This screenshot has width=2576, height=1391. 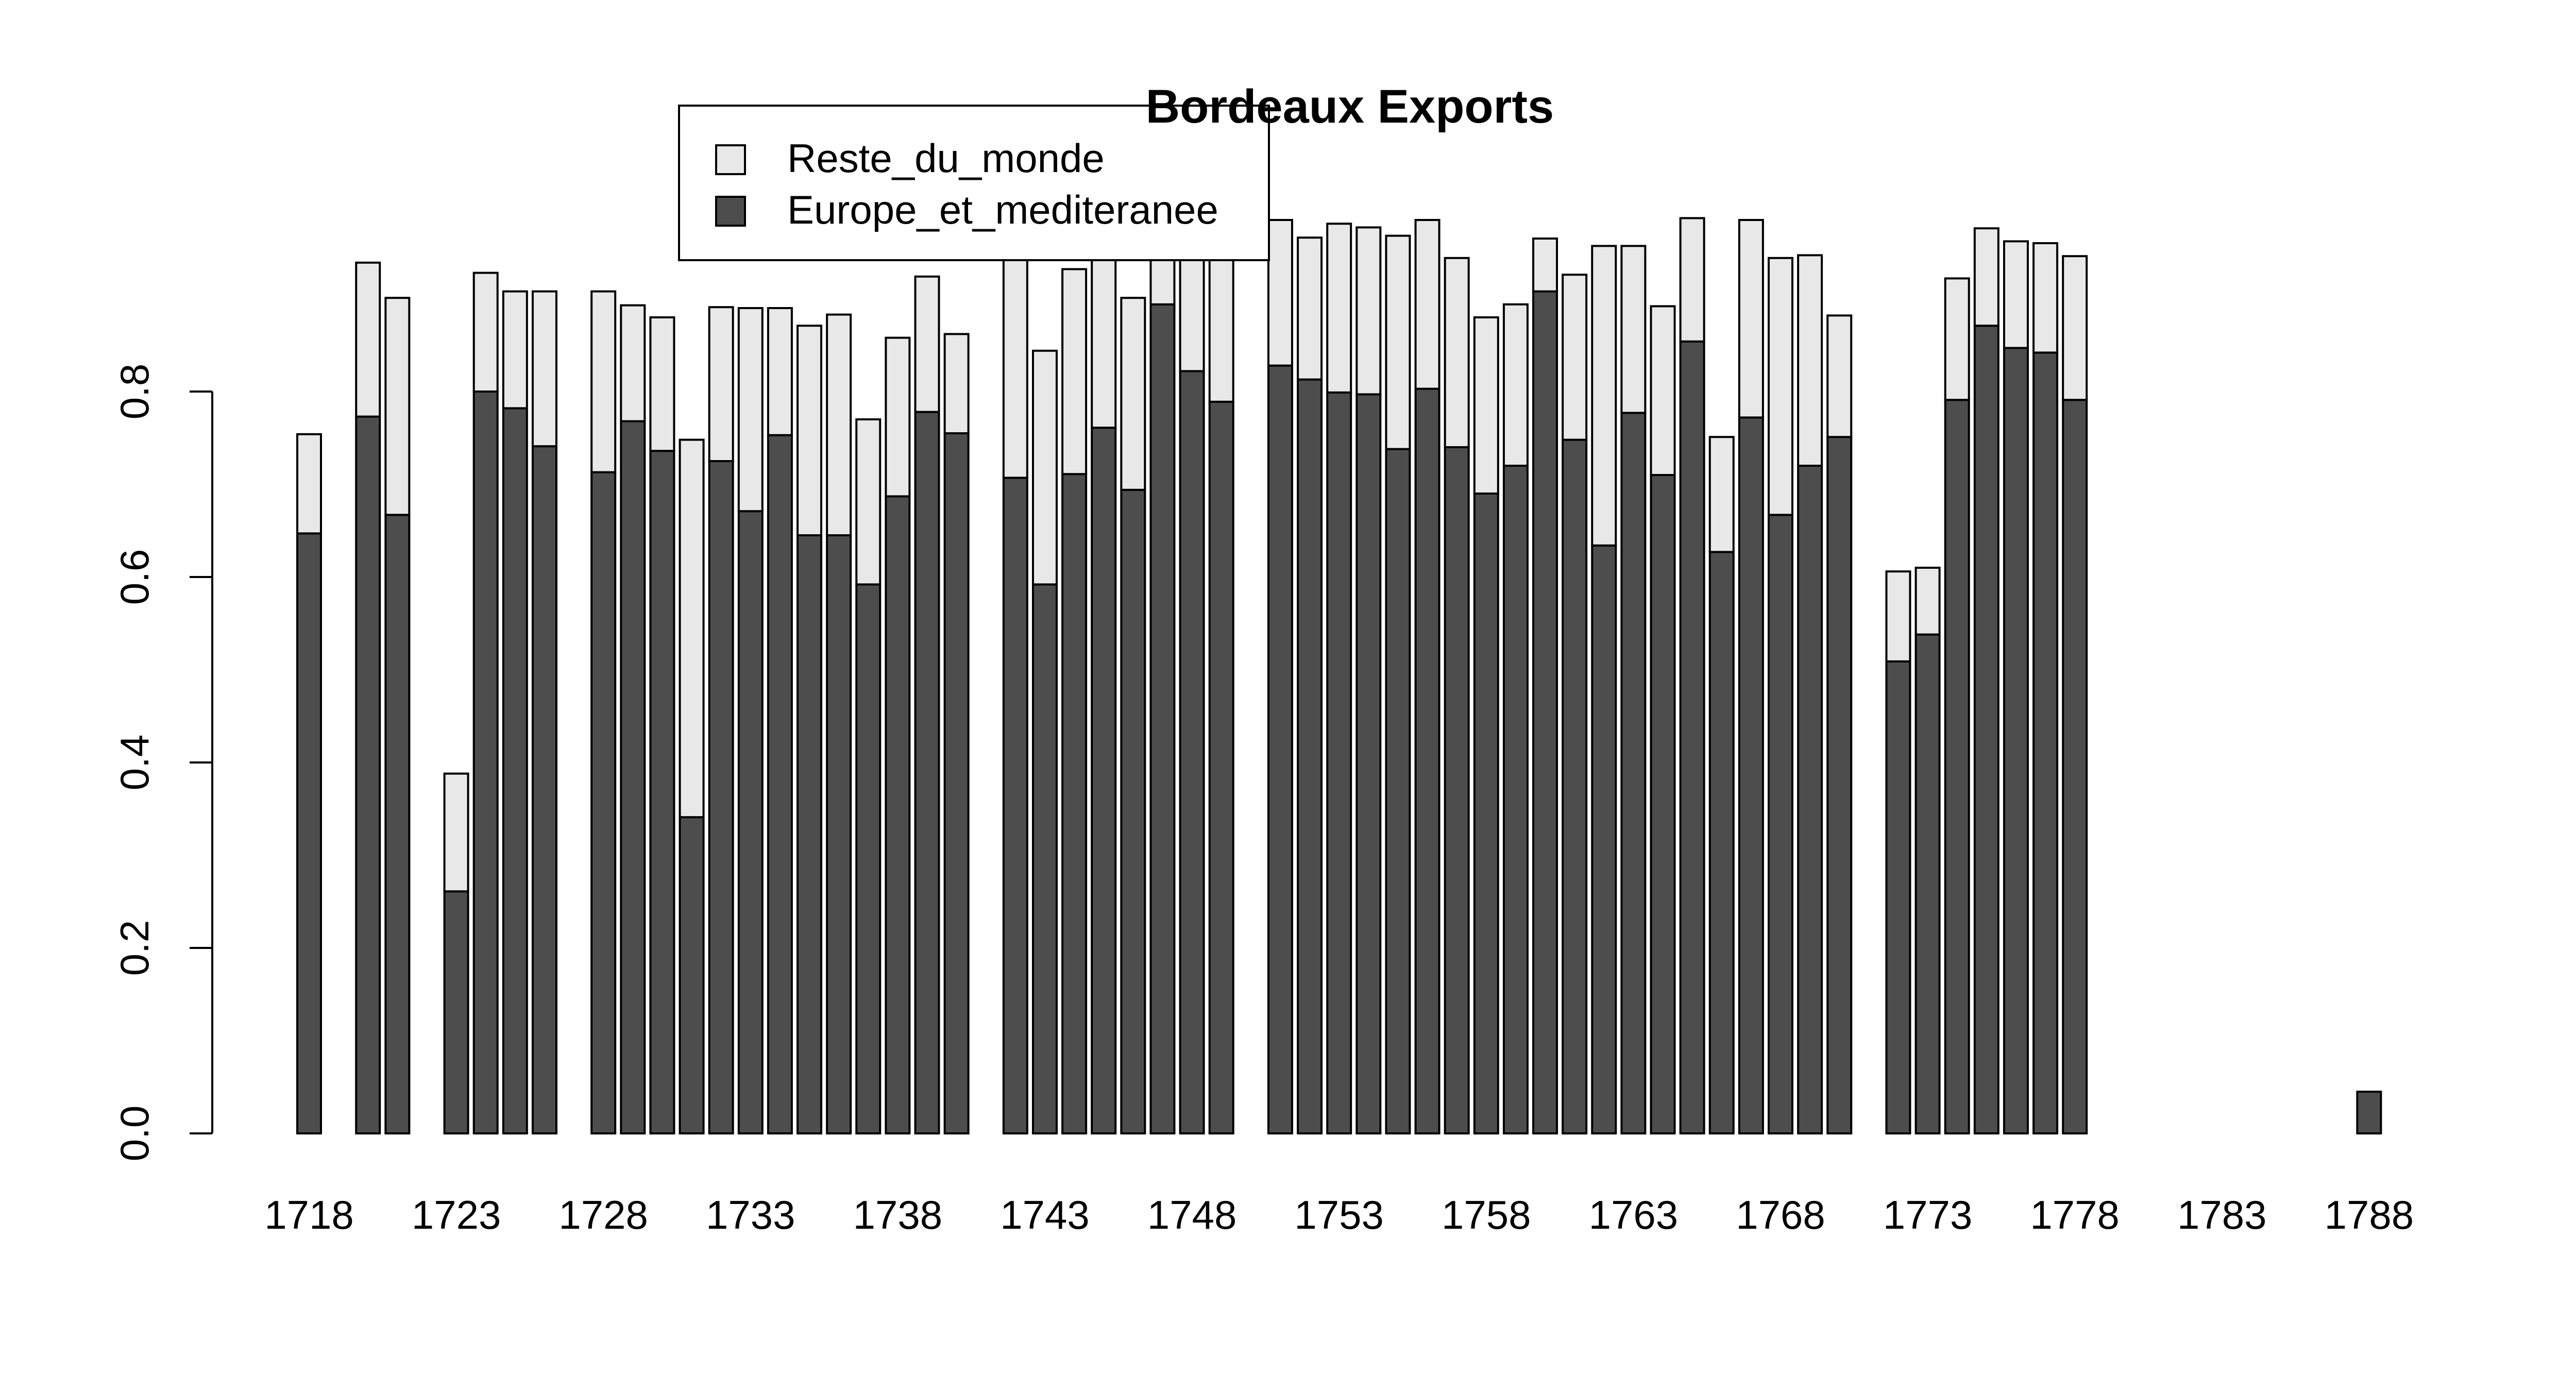 What do you see at coordinates (1045, 1214) in the screenshot?
I see `x-tick-label: 1743` at bounding box center [1045, 1214].